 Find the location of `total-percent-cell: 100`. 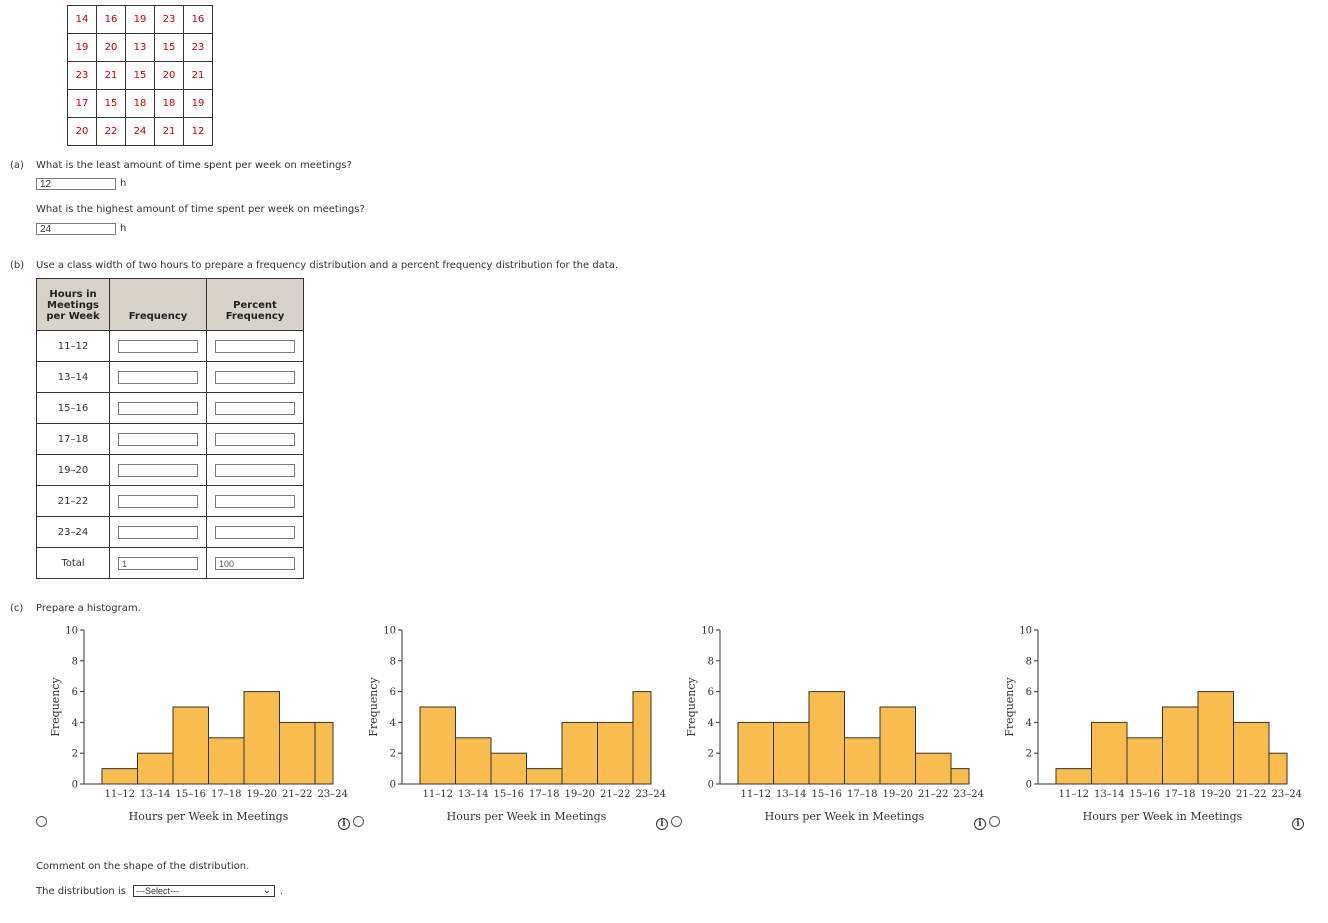

total-percent-cell: 100 is located at coordinates (255, 563).